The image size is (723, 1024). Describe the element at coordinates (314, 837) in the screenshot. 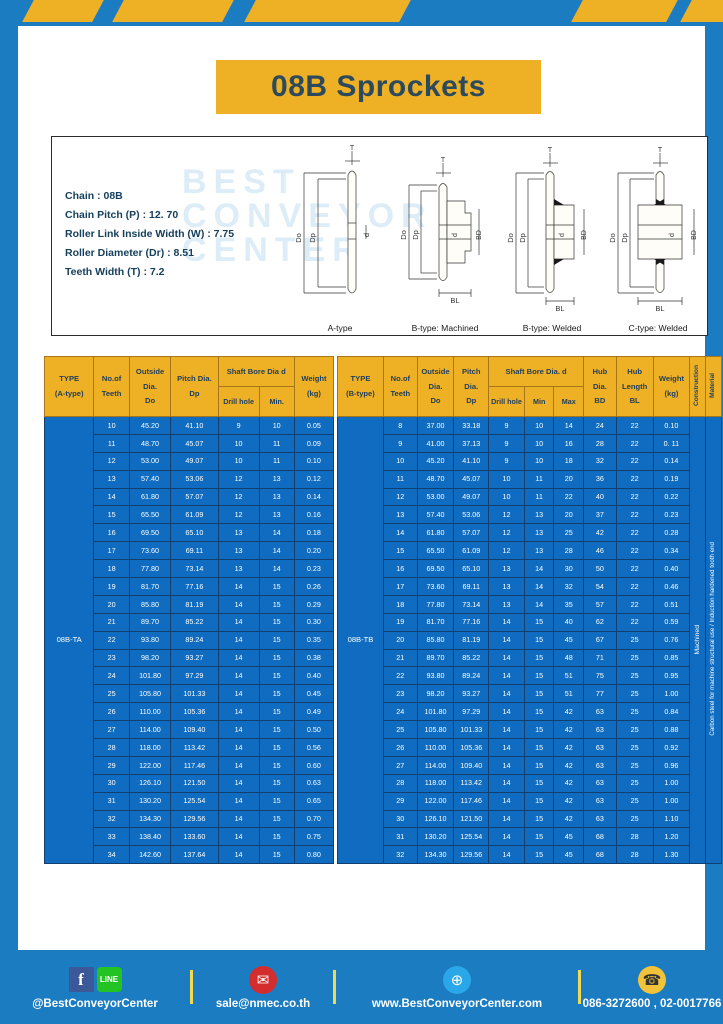

I see `table-cell: 0.75` at that location.